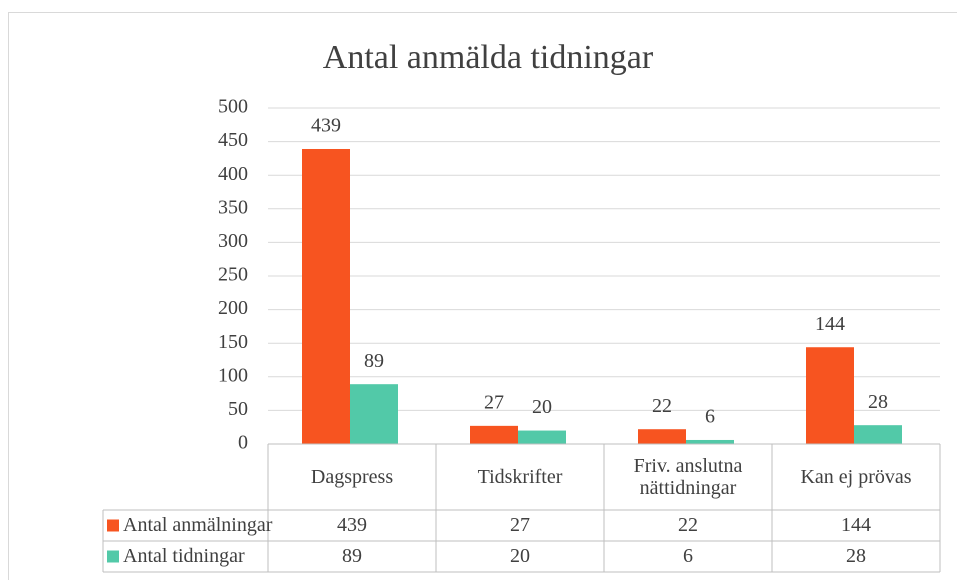 The width and height of the screenshot is (957, 580). I want to click on x-tick-label: Friv. anslutna nättidningar, so click(688, 477).